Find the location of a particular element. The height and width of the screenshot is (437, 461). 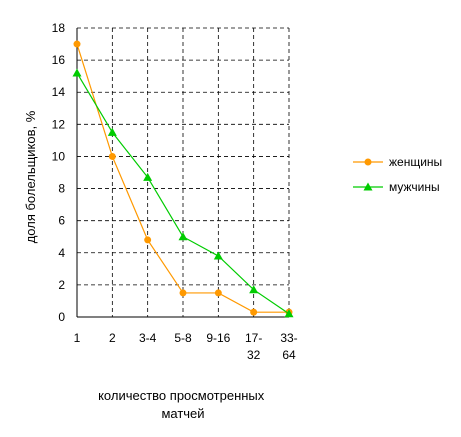

y-tick-label: 14 is located at coordinates (59, 92).